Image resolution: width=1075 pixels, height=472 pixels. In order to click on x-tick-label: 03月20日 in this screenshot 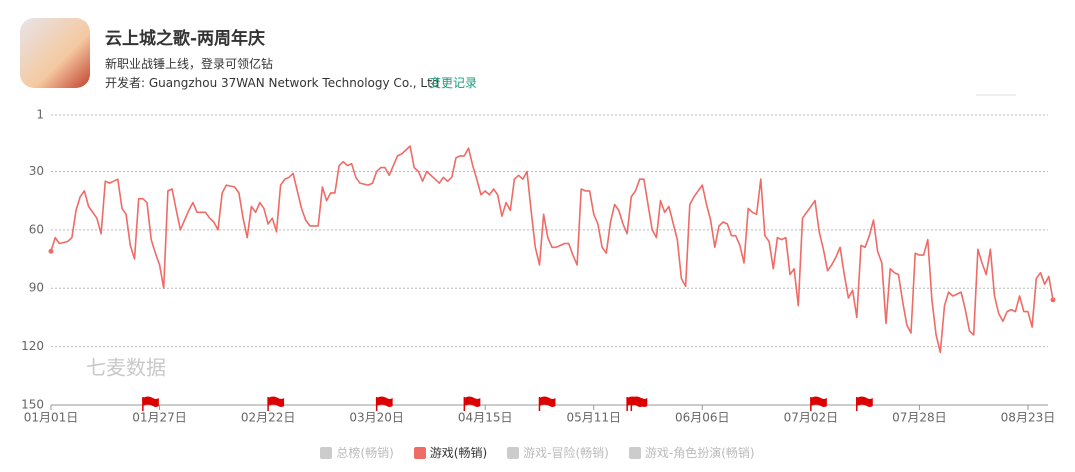, I will do `click(376, 418)`.